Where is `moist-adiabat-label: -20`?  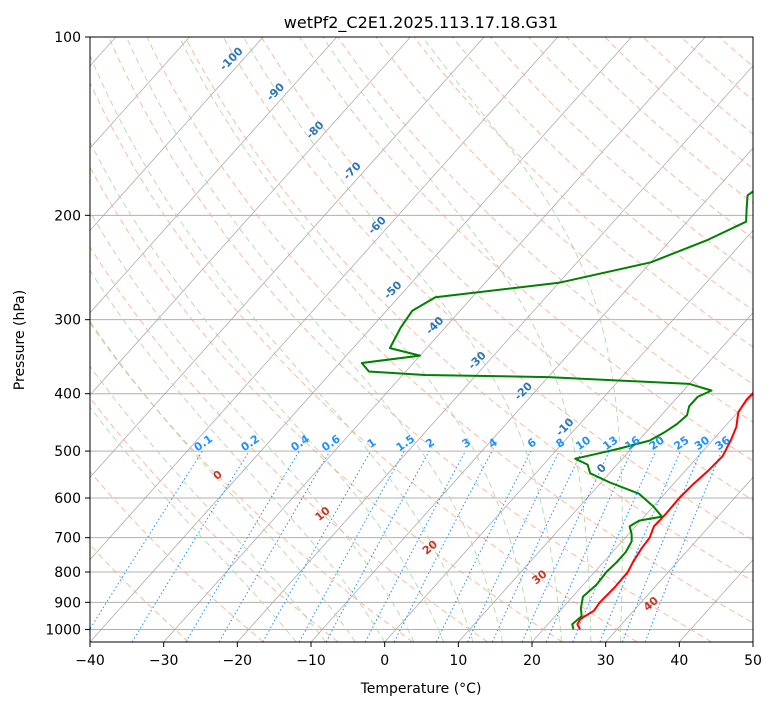 moist-adiabat-label: -20 is located at coordinates (523, 390).